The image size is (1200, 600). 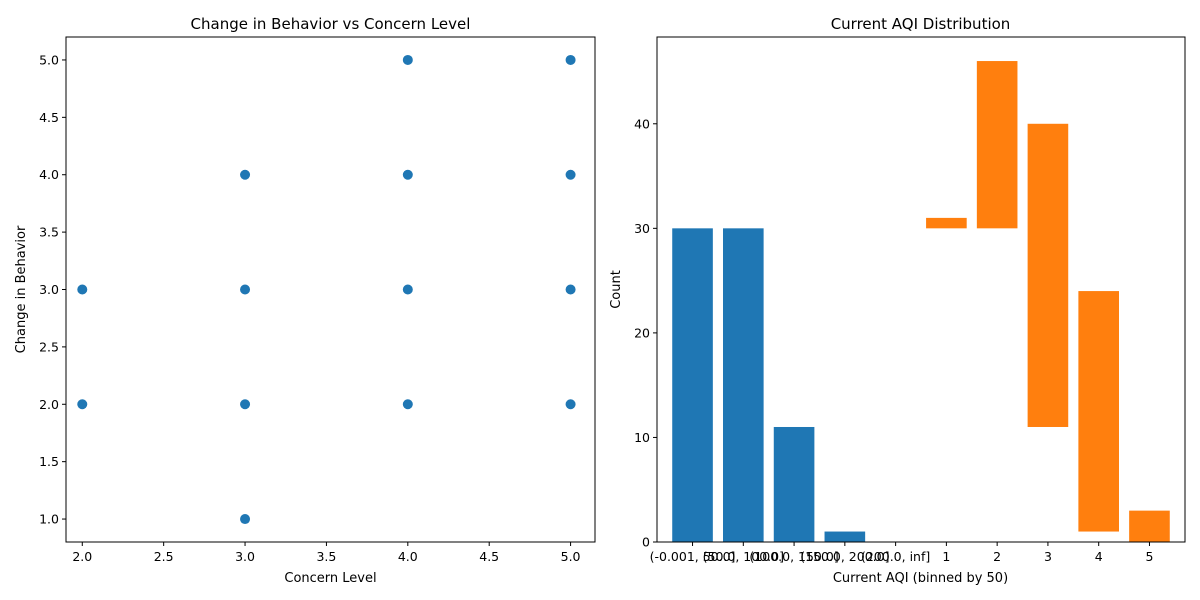 What do you see at coordinates (49, 404) in the screenshot?
I see `scatter-y-tick-label: 2.0` at bounding box center [49, 404].